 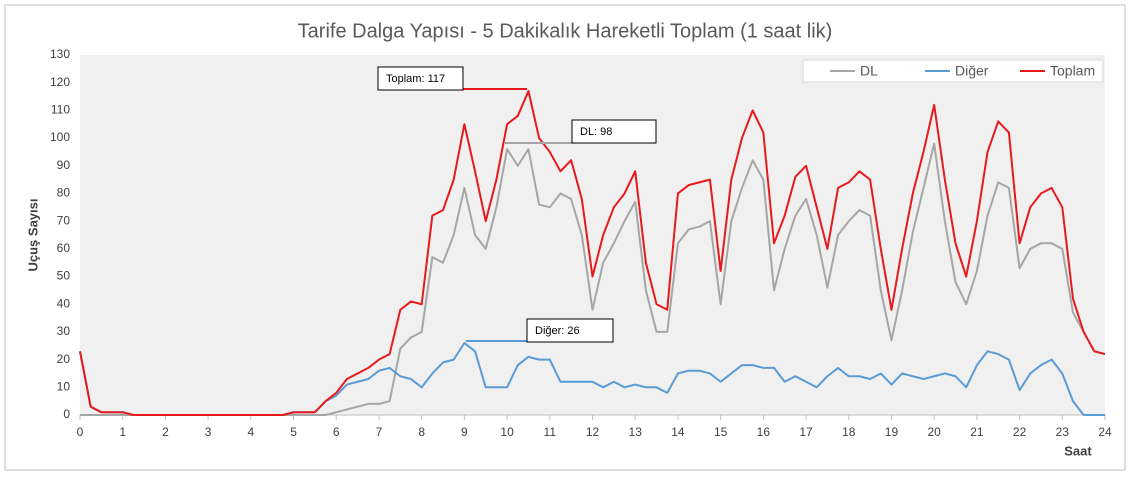 What do you see at coordinates (764, 432) in the screenshot?
I see `x-tick-label: 16` at bounding box center [764, 432].